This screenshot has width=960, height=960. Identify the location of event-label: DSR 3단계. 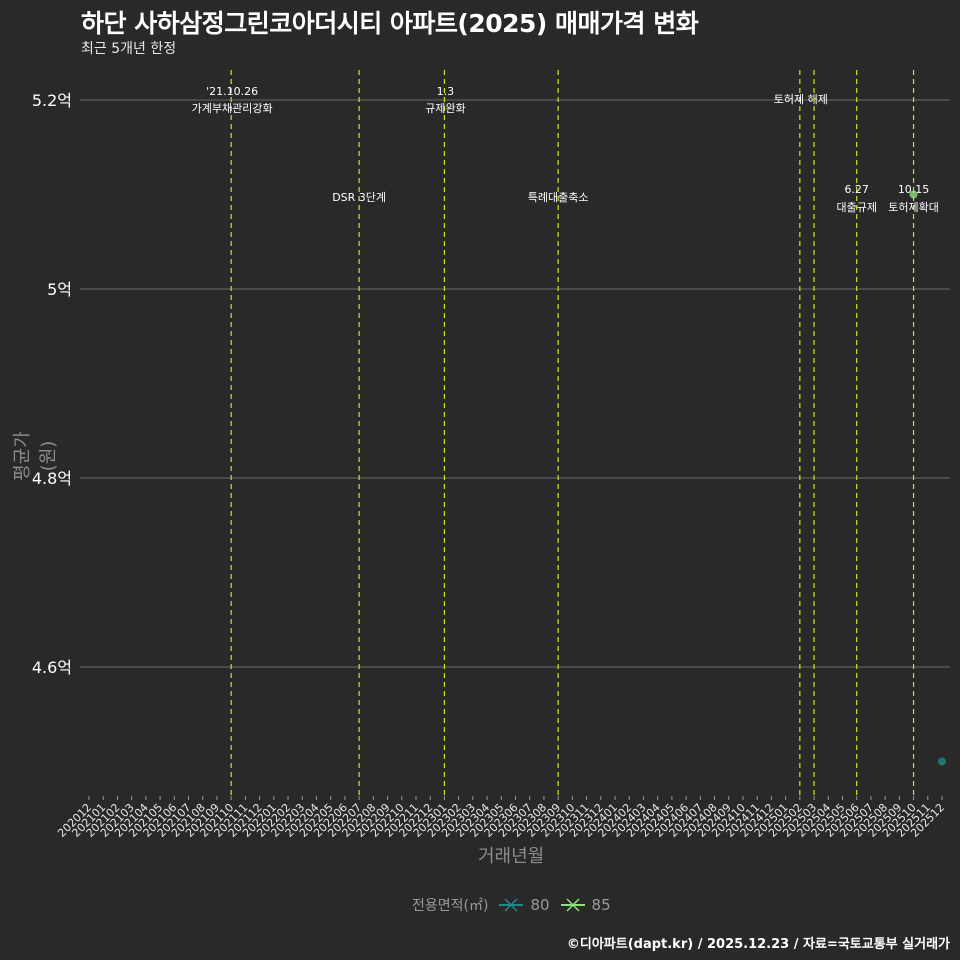
(359, 197).